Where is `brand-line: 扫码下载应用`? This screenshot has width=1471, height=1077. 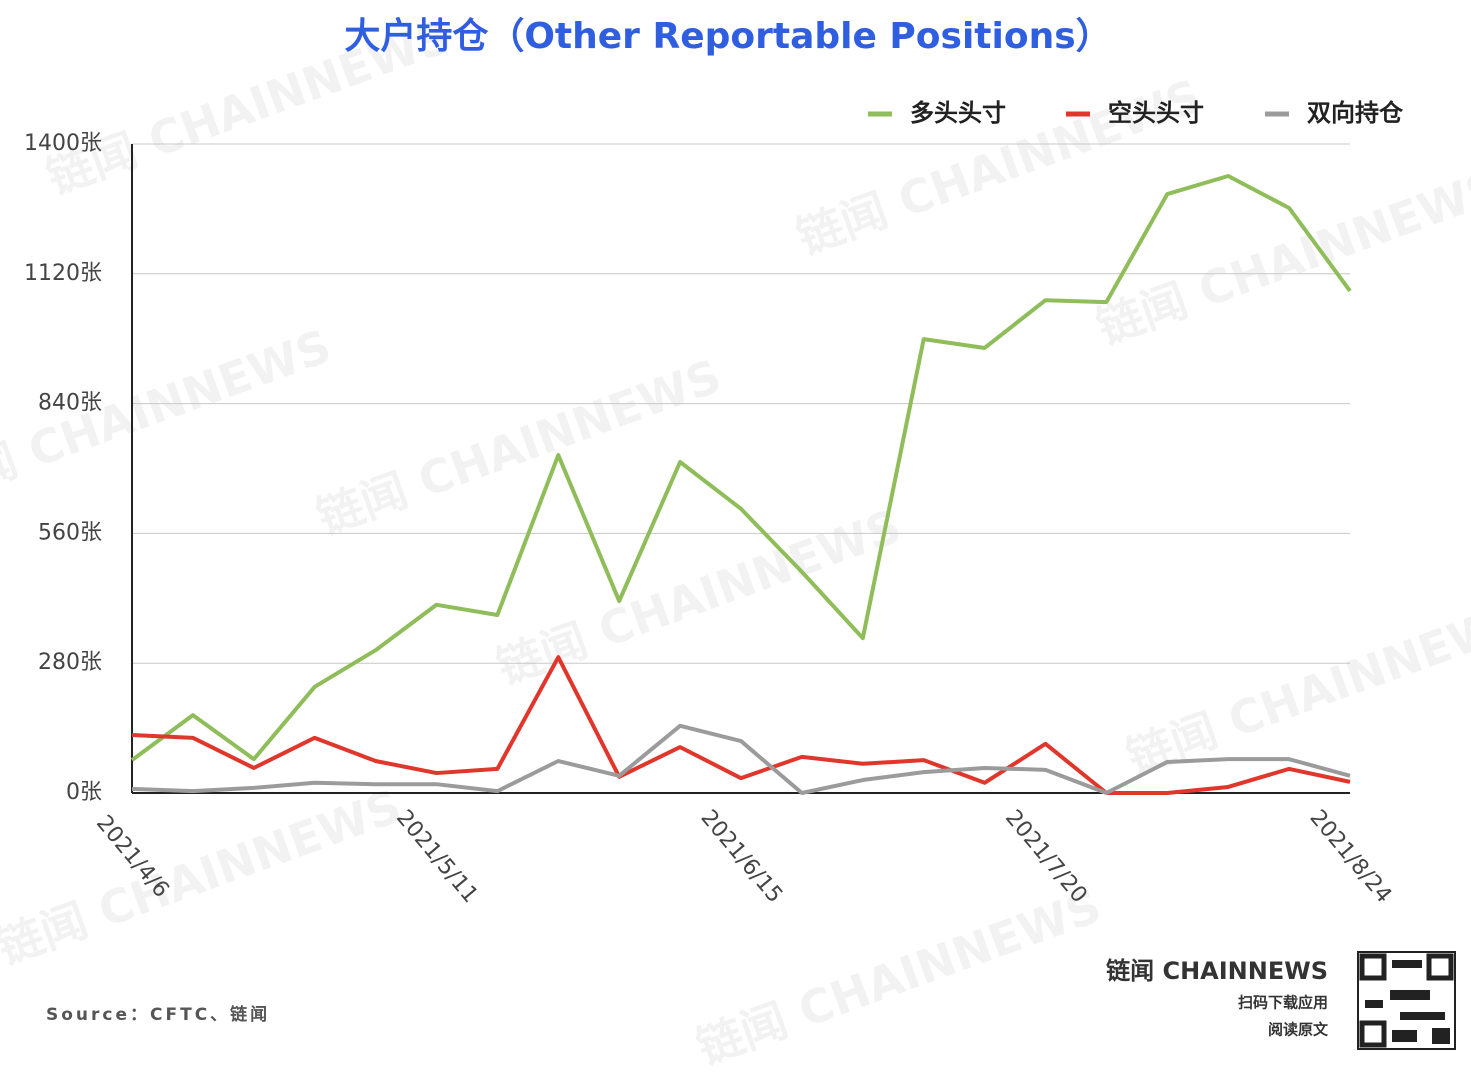 brand-line: 扫码下载应用 is located at coordinates (1283, 1003).